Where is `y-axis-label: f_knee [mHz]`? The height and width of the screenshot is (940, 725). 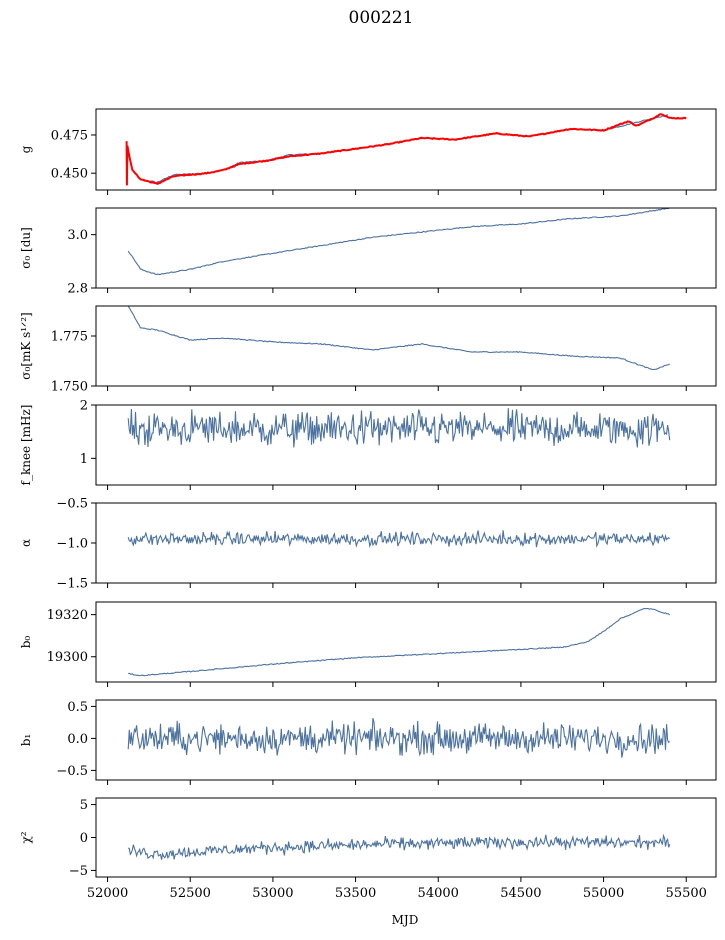
y-axis-label: f_knee [mHz] is located at coordinates (26, 445).